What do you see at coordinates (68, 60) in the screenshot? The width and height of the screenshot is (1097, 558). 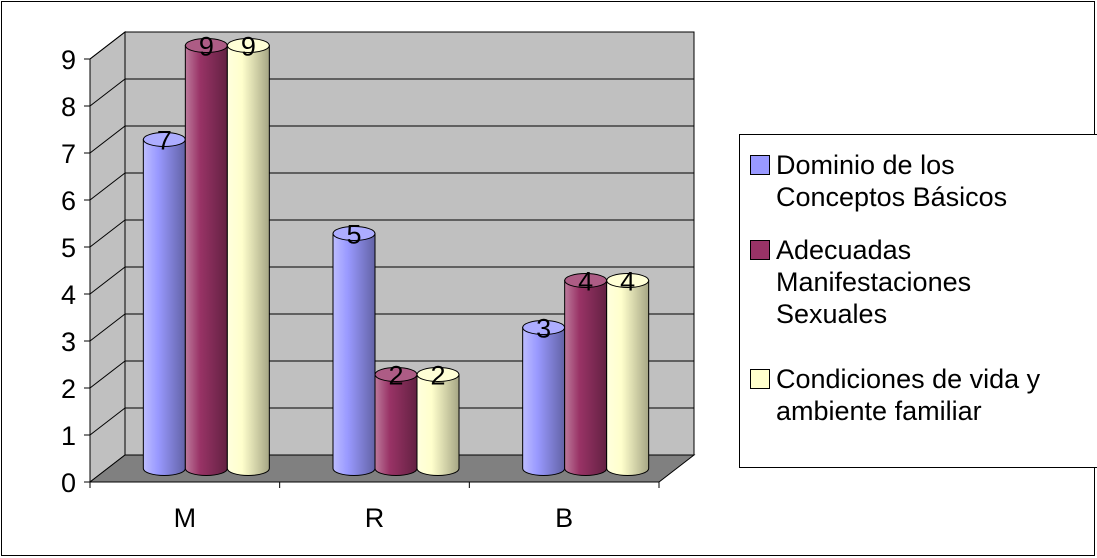 I see `y-tick-label: 9` at bounding box center [68, 60].